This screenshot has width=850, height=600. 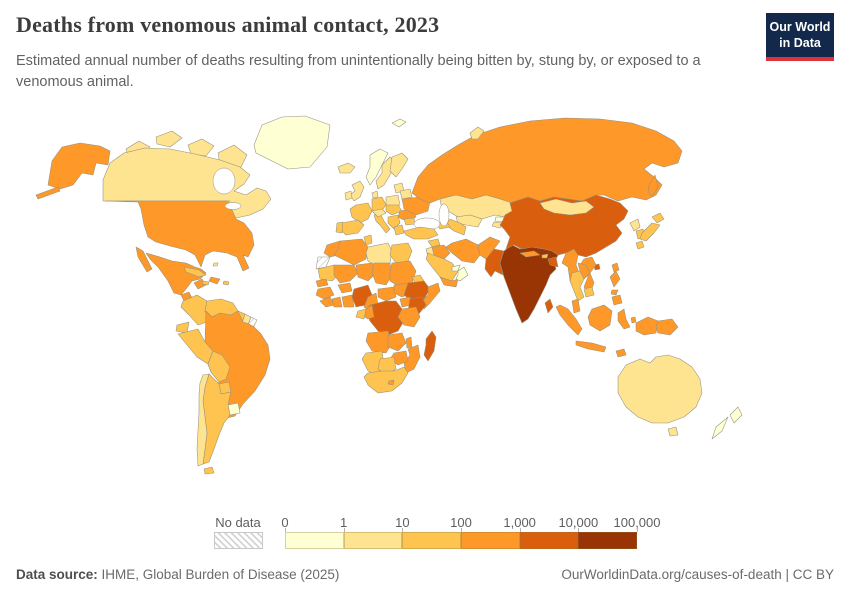 What do you see at coordinates (399, 123) in the screenshot?
I see `country-svalbard` at bounding box center [399, 123].